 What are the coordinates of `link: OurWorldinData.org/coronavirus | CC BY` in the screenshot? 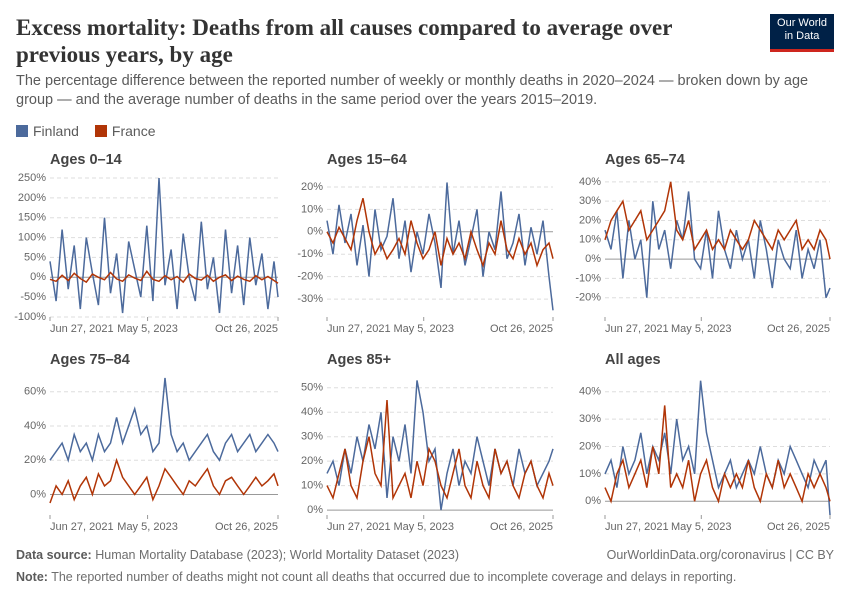 It's located at (720, 555).